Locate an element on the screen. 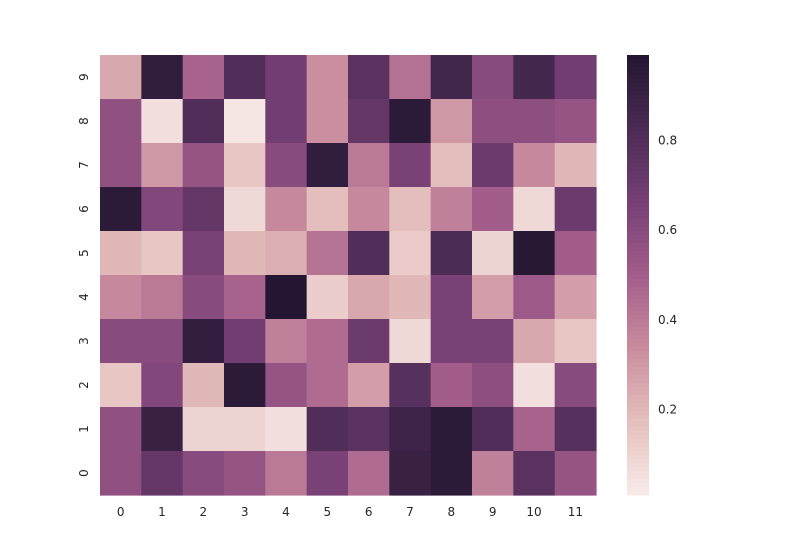 This screenshot has height=550, width=800. x-tick-label: 5 is located at coordinates (328, 512).